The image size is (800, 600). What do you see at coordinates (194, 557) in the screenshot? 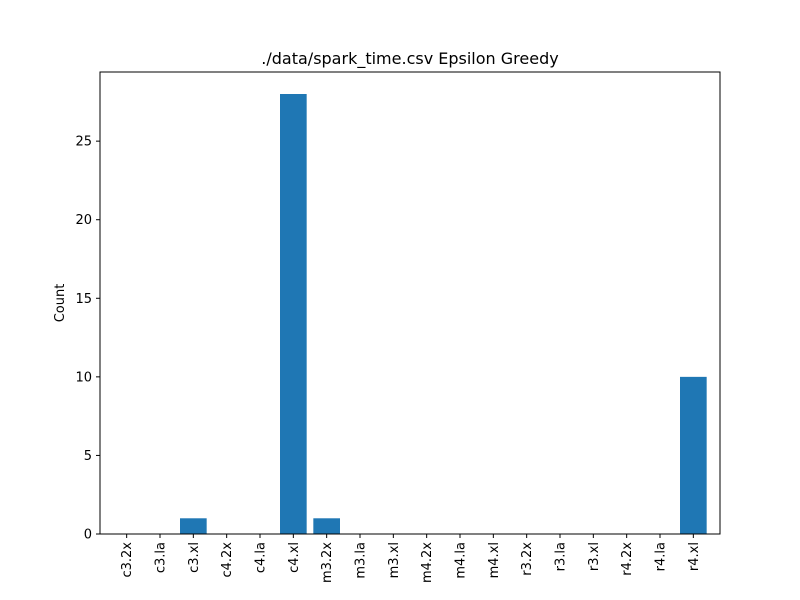
I see `x-tick-label: c3.xl` at bounding box center [194, 557].